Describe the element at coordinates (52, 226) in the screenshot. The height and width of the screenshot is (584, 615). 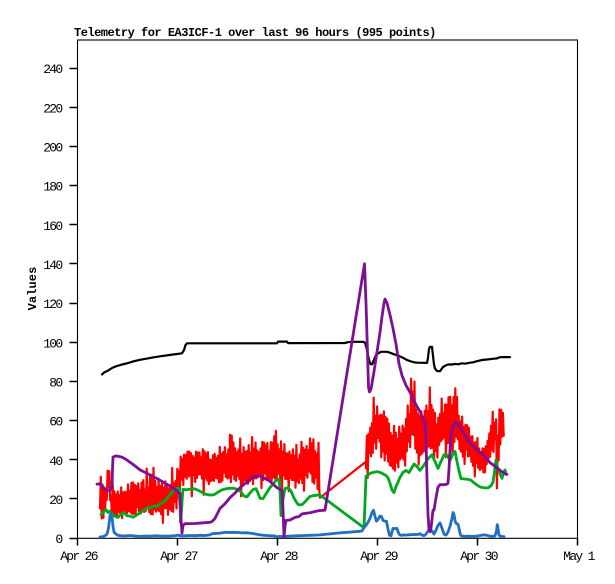
I see `svg-text: 160` at that location.